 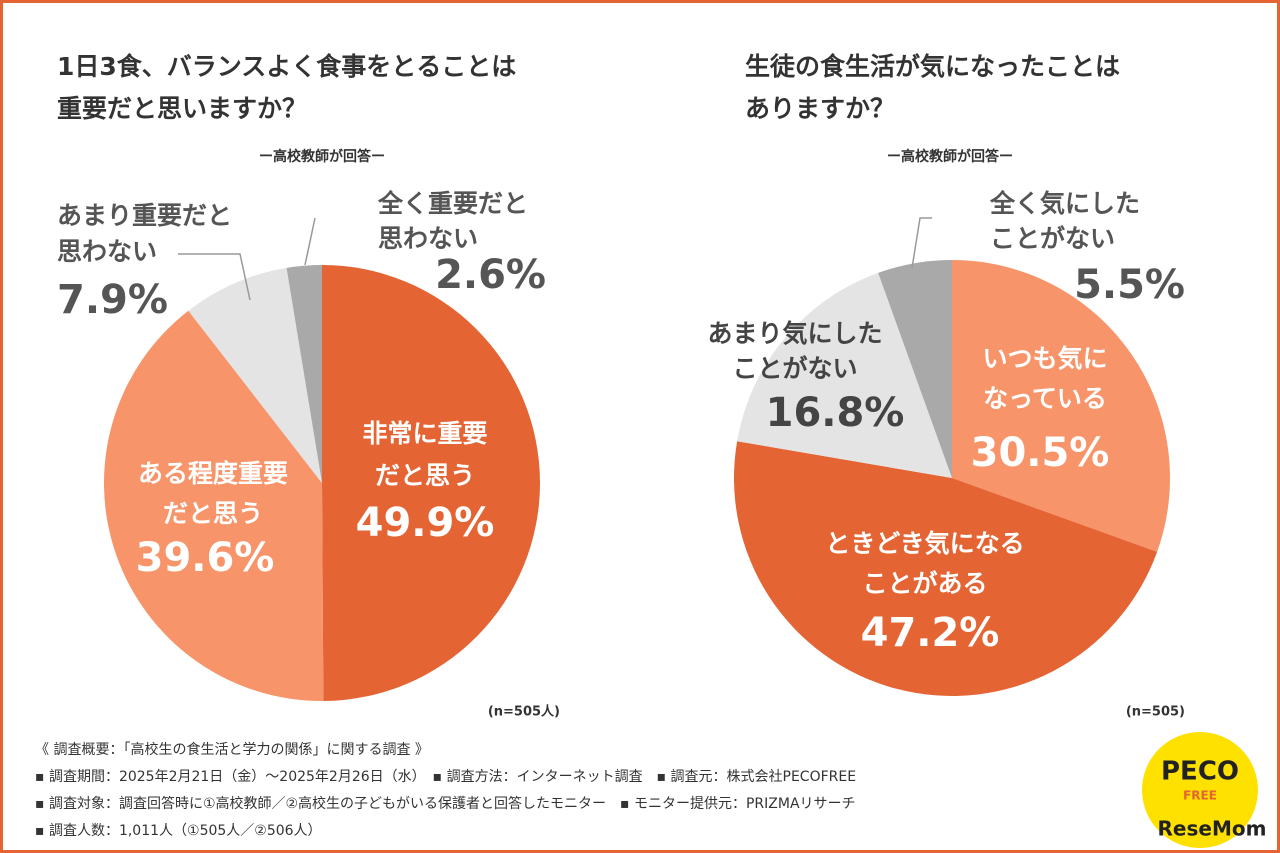 I want to click on slice-label: 全く気にした, so click(x=1064, y=203).